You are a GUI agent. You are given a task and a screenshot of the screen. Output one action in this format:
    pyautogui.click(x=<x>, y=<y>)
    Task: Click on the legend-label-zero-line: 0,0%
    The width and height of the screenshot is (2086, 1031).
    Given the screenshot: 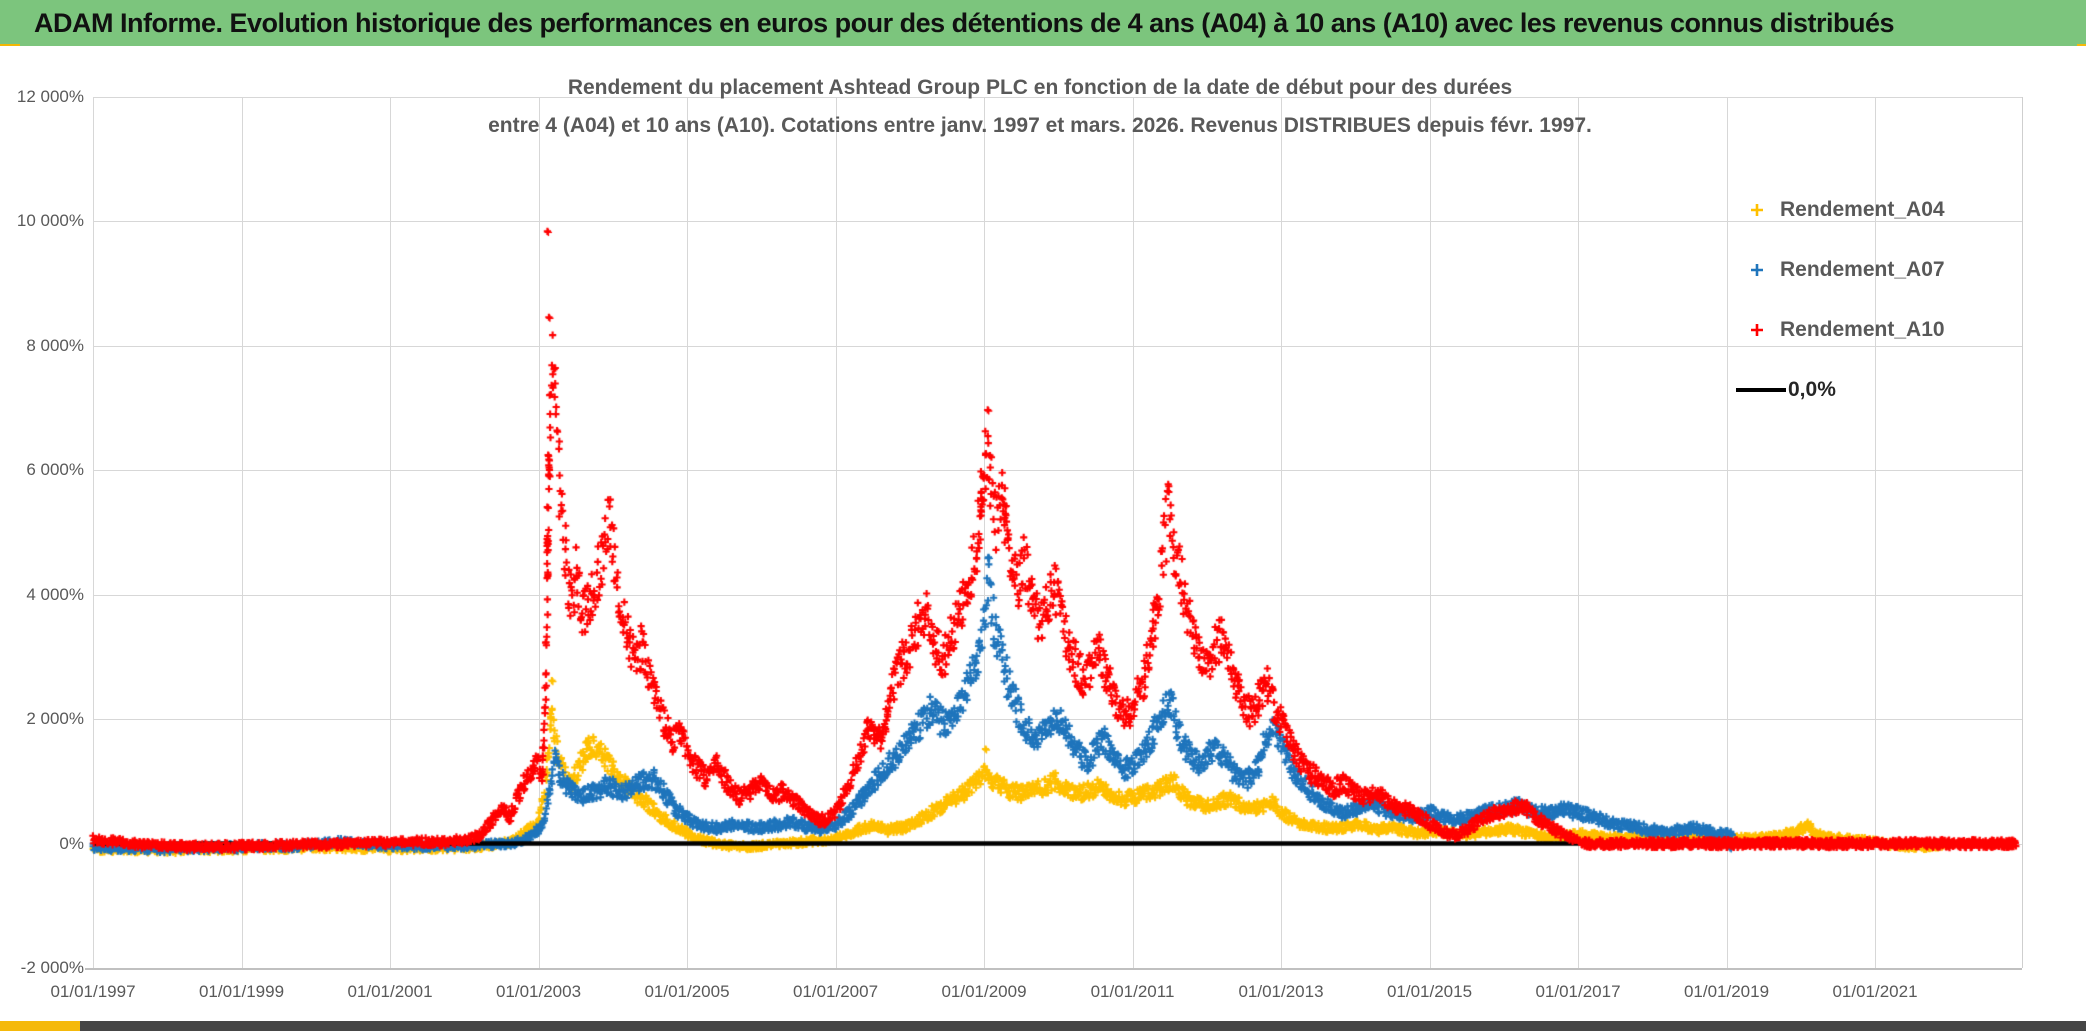 What is the action you would take?
    pyautogui.click(x=1812, y=389)
    